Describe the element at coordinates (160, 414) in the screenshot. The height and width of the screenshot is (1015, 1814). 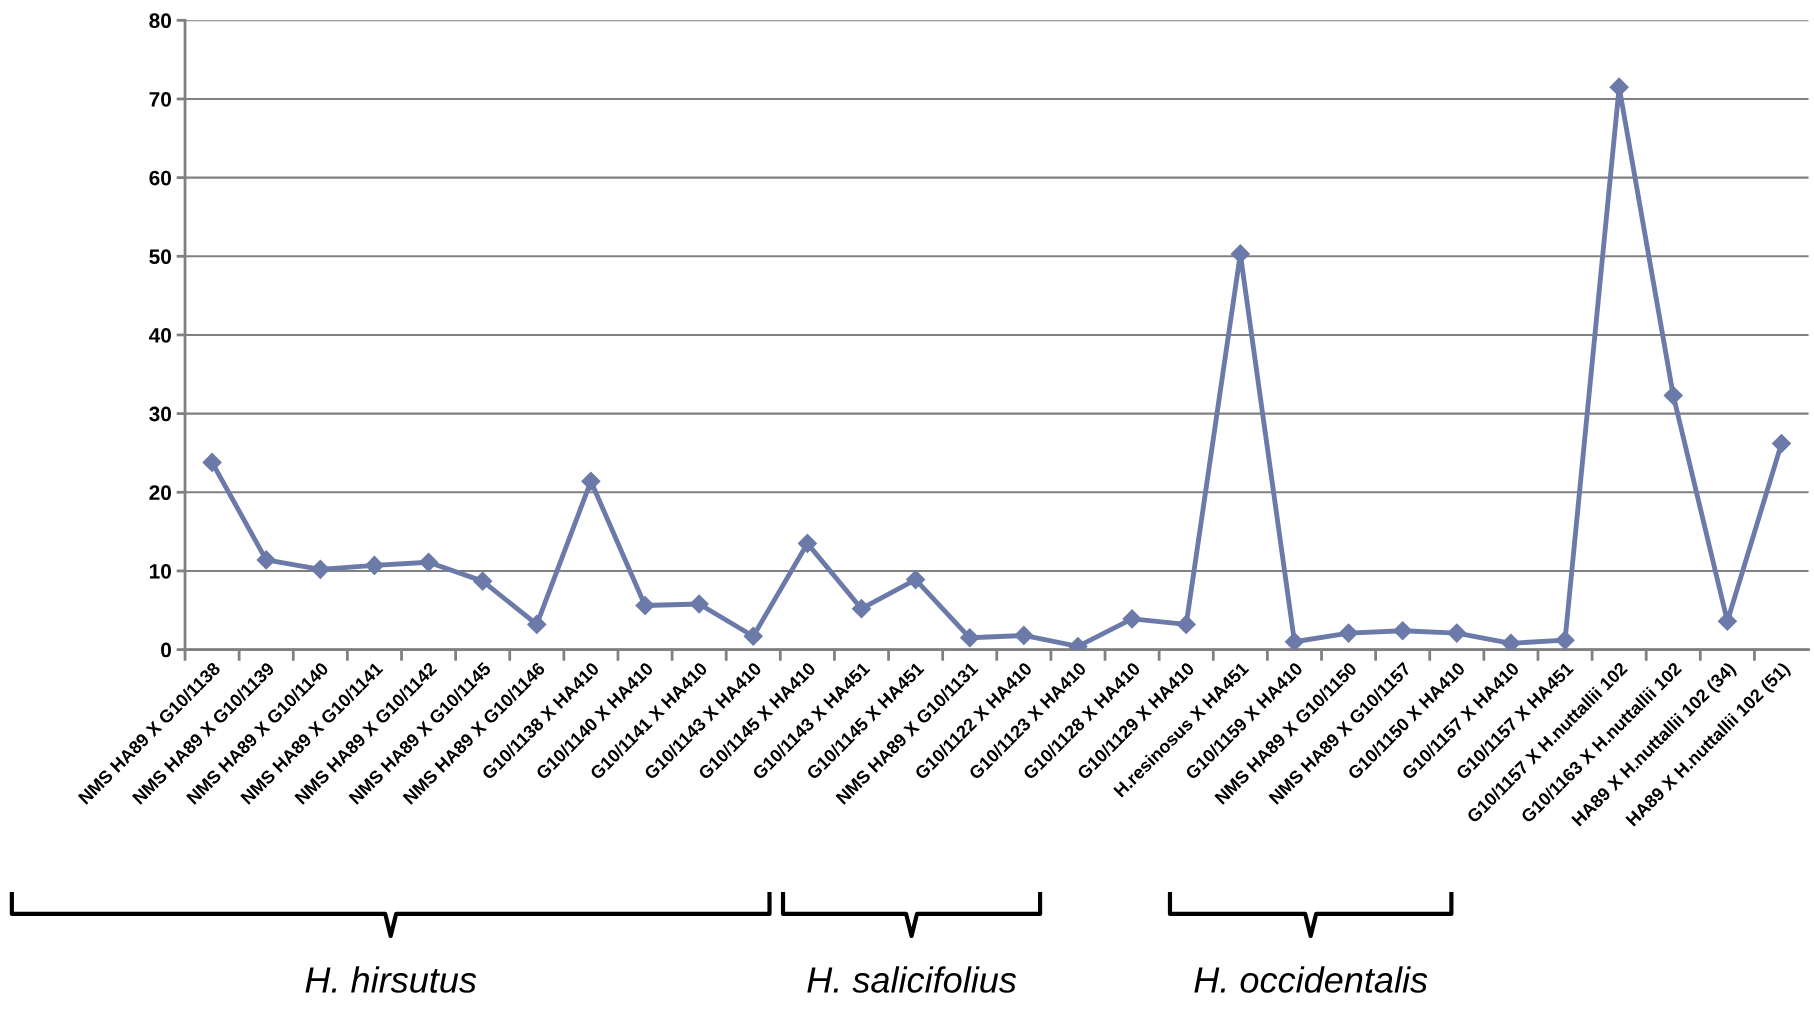
I see `y-tick-label: 30` at that location.